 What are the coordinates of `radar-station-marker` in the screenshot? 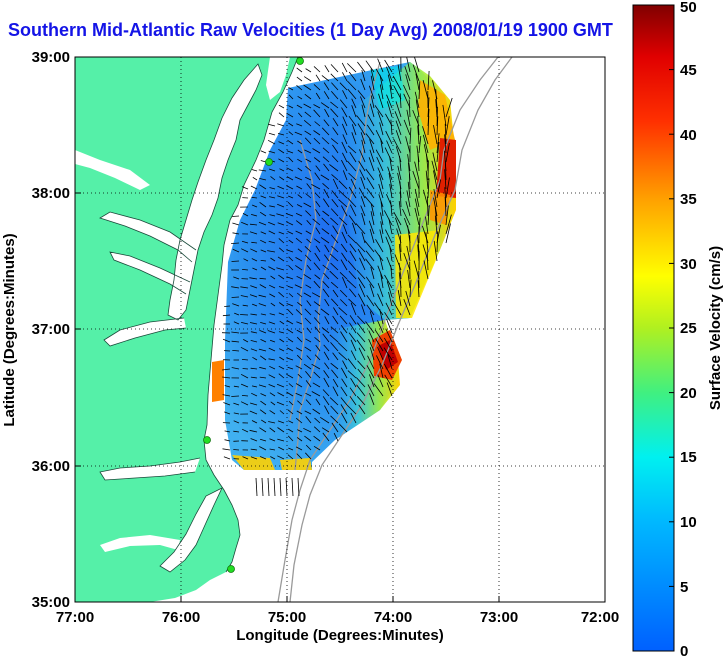 It's located at (231, 569).